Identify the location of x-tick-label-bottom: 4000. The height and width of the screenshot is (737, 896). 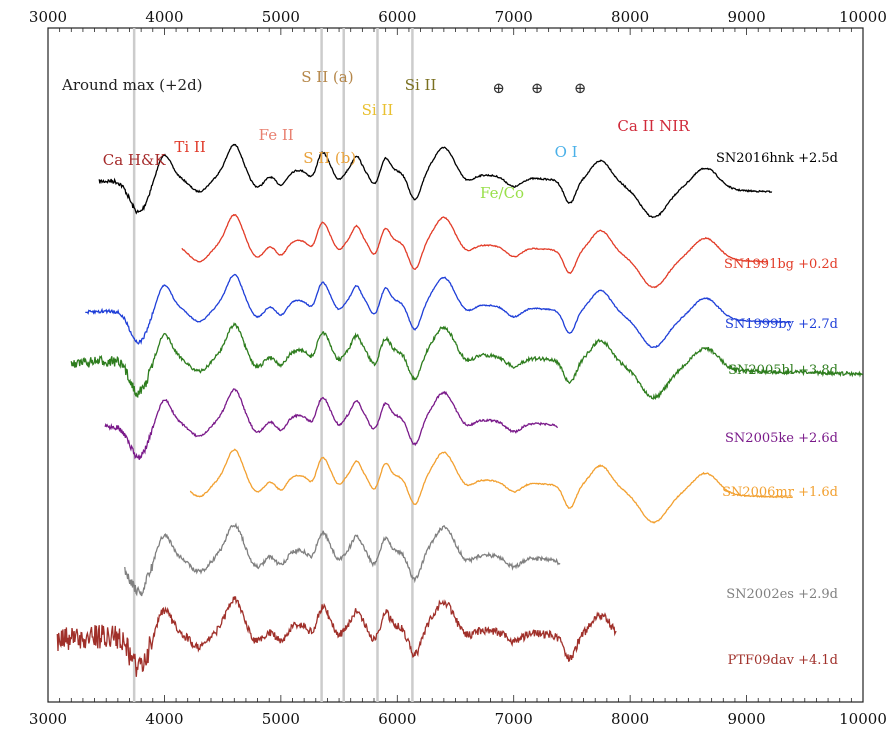
(164, 719).